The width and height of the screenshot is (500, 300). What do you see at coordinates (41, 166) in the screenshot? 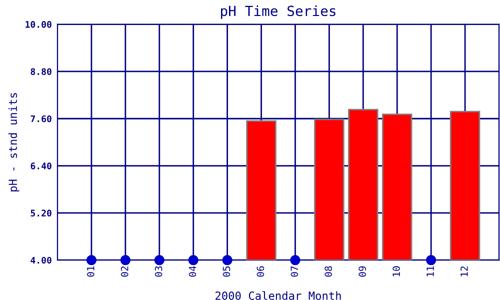
I see `y-tick-label: 6.40` at bounding box center [41, 166].